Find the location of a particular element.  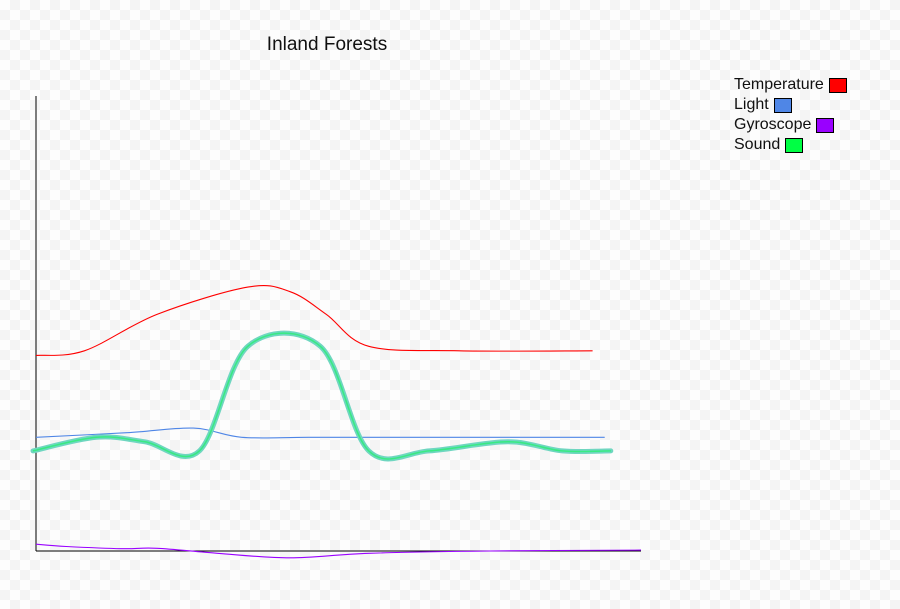

series-line-gyroscope is located at coordinates (338, 551).